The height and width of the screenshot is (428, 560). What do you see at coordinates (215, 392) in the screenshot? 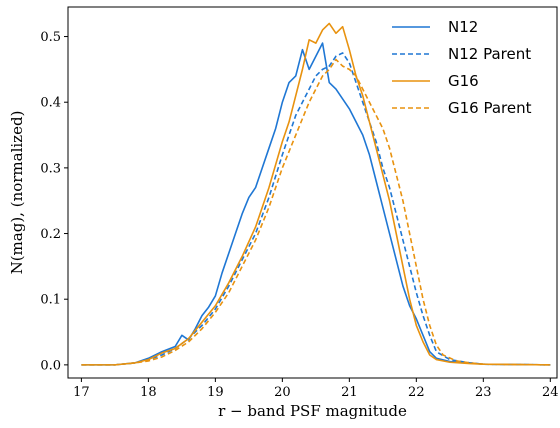
I see `x-tick-label-2: 19` at bounding box center [215, 392].